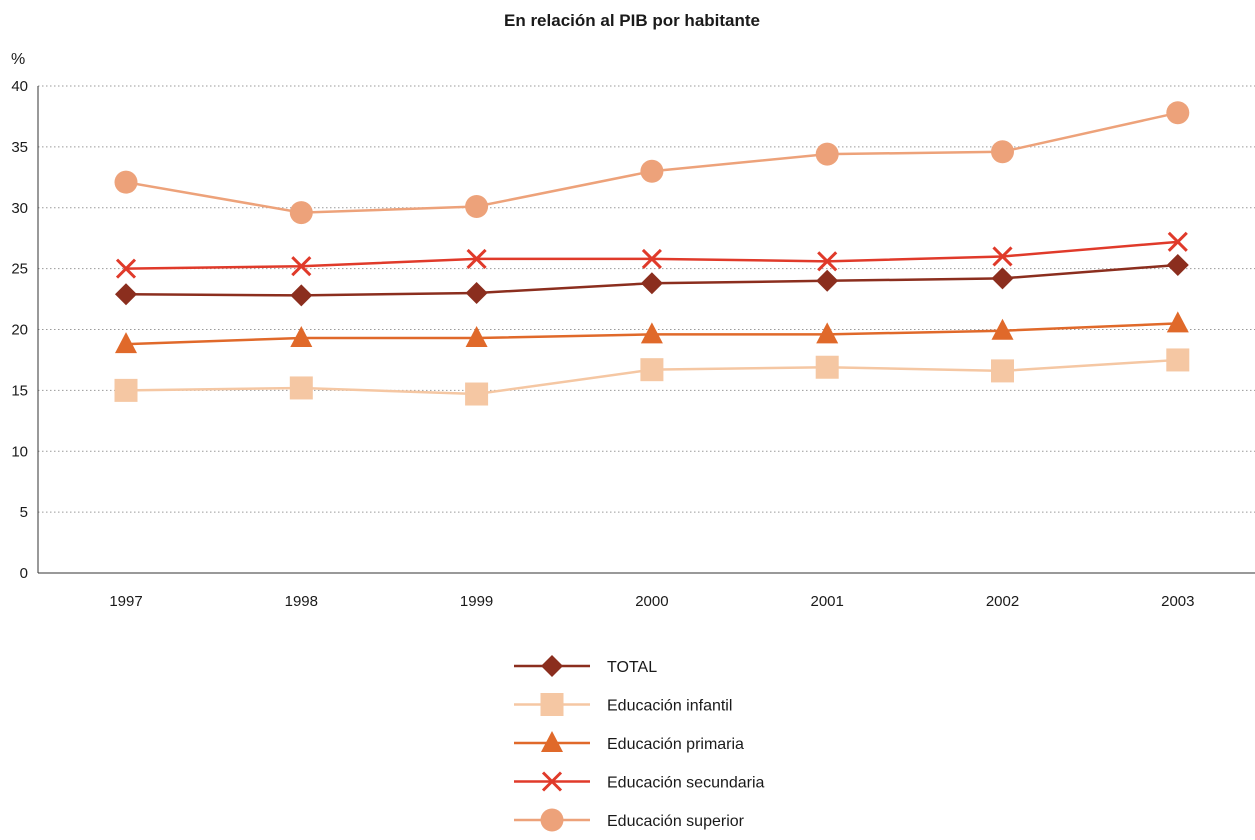  I want to click on legend-item: Educación superior, so click(629, 820).